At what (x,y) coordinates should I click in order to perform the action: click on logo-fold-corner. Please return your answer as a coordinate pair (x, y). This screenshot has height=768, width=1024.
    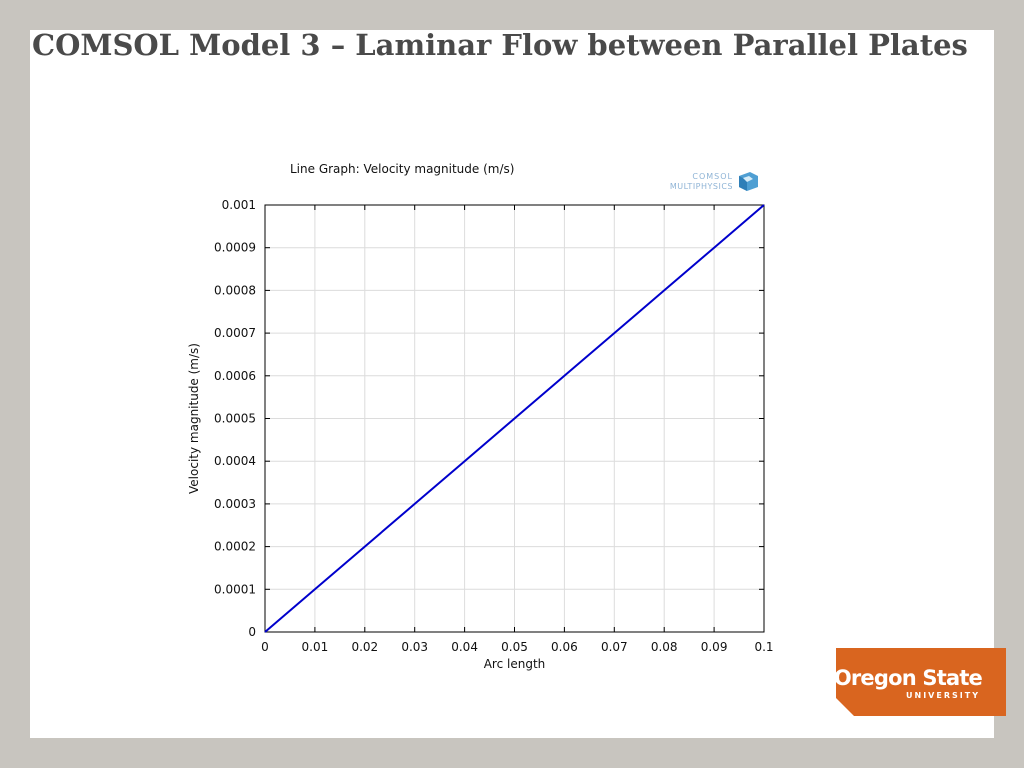
    Looking at the image, I should click on (845, 707).